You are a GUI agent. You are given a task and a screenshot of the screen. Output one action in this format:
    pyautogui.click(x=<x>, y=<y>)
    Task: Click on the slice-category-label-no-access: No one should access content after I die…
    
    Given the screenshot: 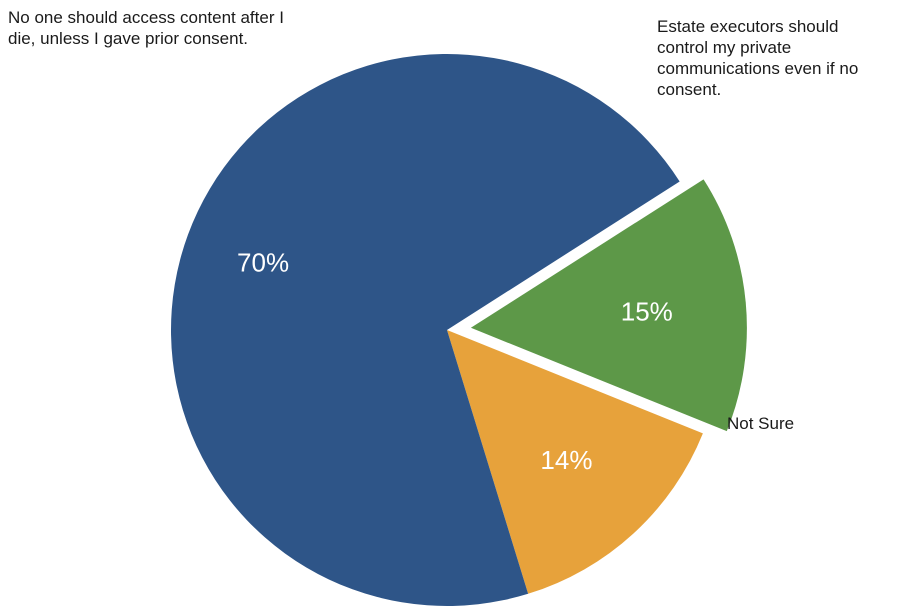 What is the action you would take?
    pyautogui.click(x=146, y=28)
    